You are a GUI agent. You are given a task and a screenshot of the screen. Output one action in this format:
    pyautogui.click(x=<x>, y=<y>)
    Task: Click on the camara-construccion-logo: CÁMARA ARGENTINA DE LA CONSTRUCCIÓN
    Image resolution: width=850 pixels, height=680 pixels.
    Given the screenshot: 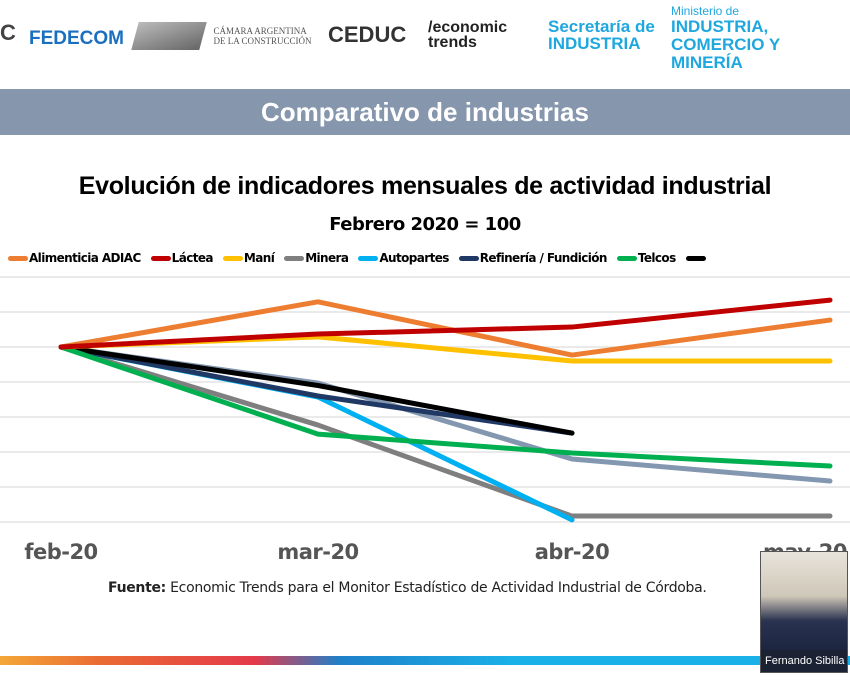 What is the action you would take?
    pyautogui.click(x=221, y=36)
    